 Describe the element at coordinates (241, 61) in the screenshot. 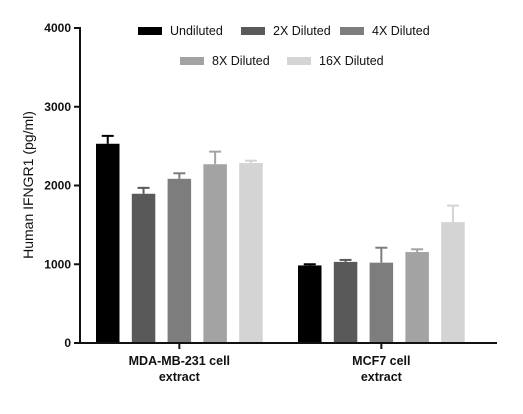

I see `legend-label: 8X Diluted` at that location.